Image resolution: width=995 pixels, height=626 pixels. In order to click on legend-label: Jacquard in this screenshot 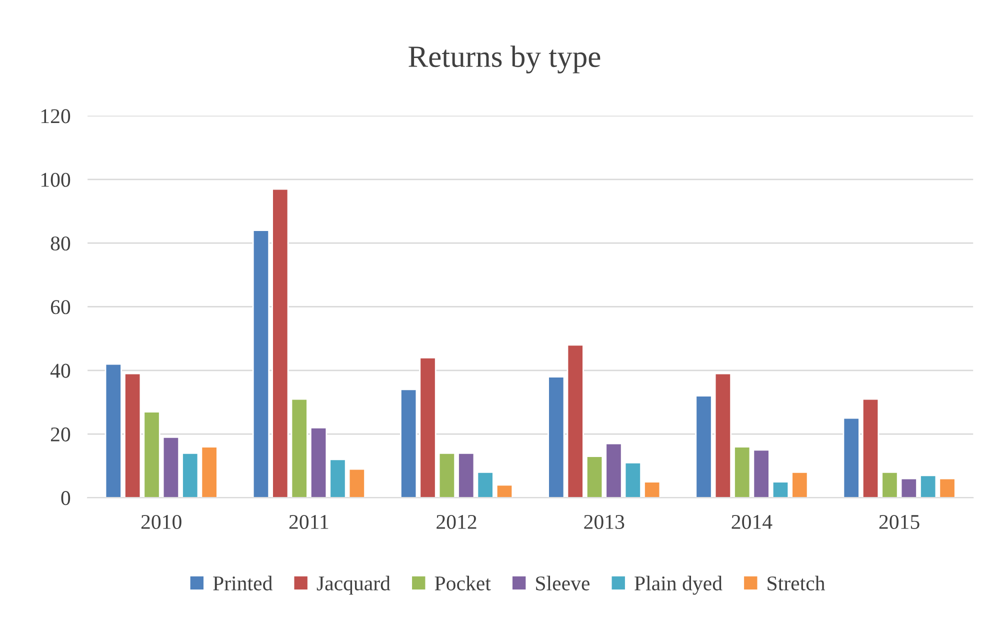, I will do `click(353, 585)`.